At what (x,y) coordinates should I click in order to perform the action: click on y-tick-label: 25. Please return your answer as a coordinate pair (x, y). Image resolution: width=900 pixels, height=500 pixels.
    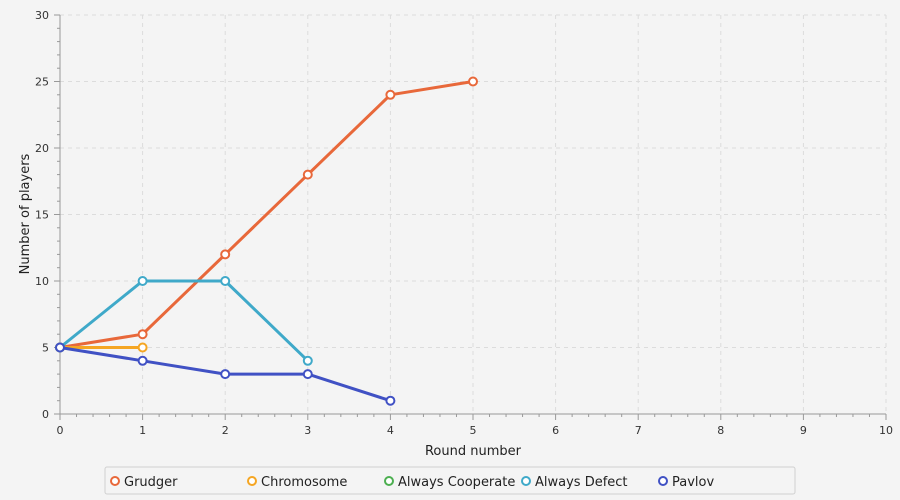
    Looking at the image, I should click on (42, 82).